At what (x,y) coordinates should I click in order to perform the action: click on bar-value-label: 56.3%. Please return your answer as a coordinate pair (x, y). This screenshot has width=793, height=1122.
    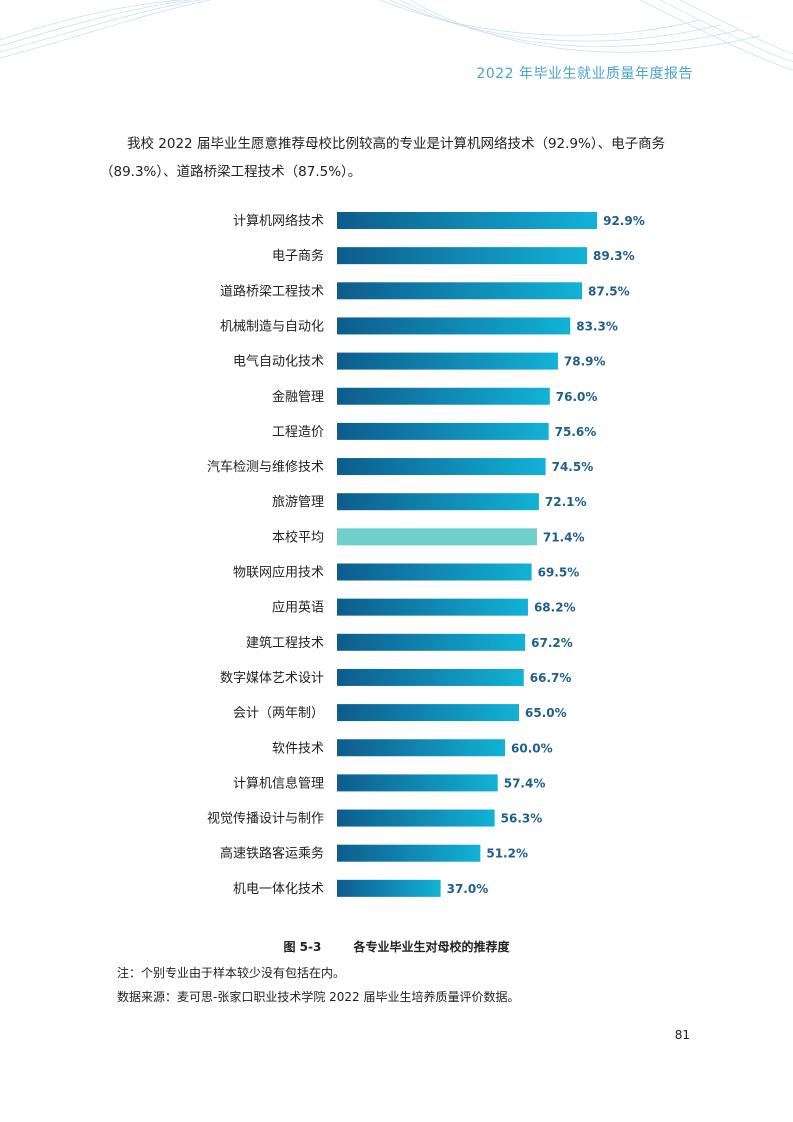
    Looking at the image, I should click on (522, 819).